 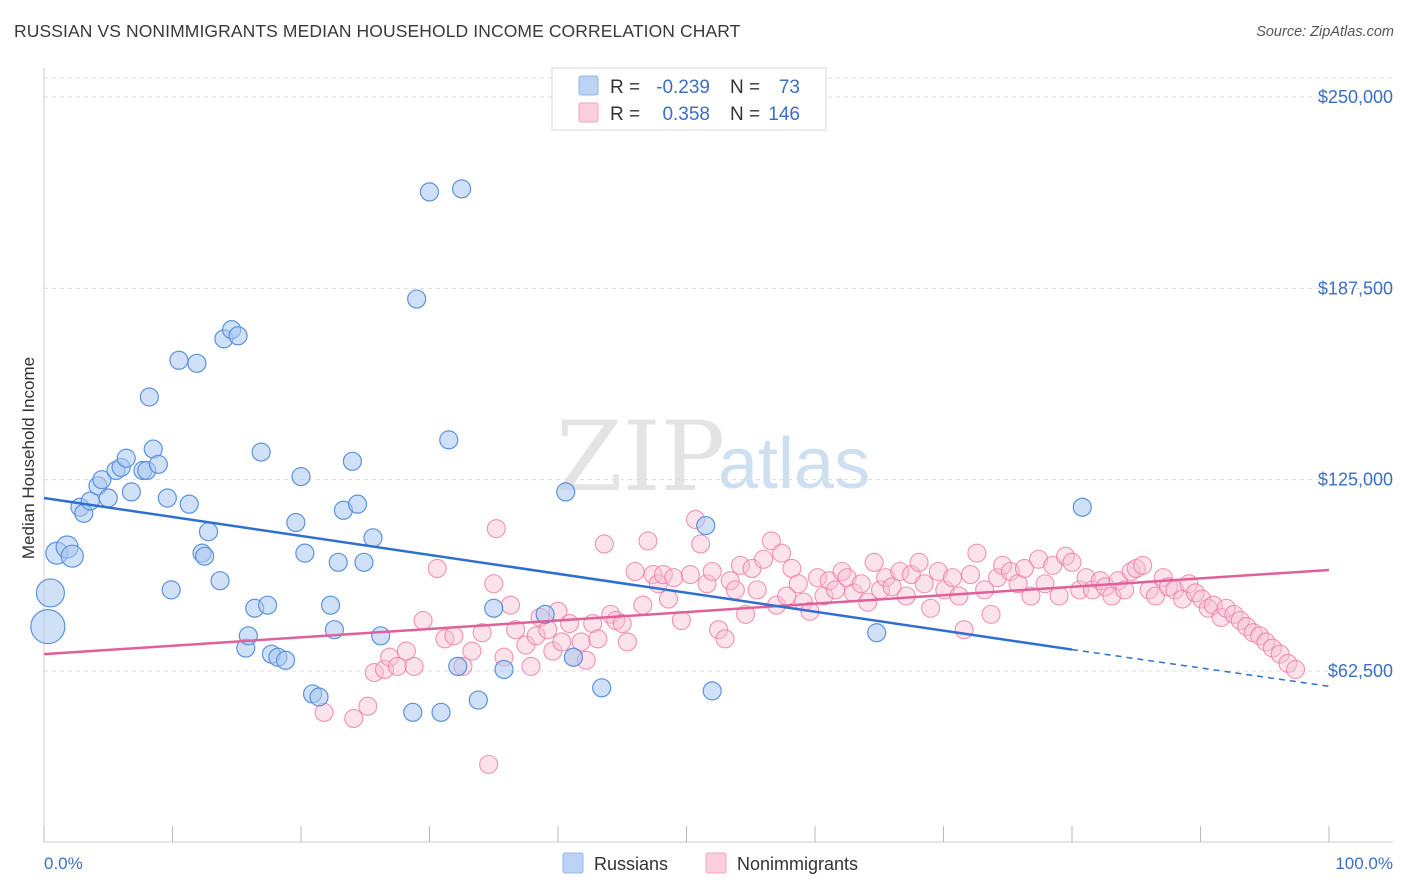 I want to click on y-tick-label: $250,000, so click(x=1355, y=97).